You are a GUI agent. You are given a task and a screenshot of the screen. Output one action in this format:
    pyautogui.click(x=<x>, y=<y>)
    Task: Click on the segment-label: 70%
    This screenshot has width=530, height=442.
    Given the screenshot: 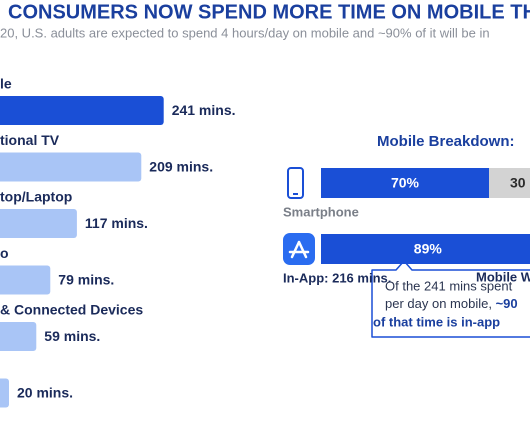 What is the action you would take?
    pyautogui.click(x=405, y=183)
    